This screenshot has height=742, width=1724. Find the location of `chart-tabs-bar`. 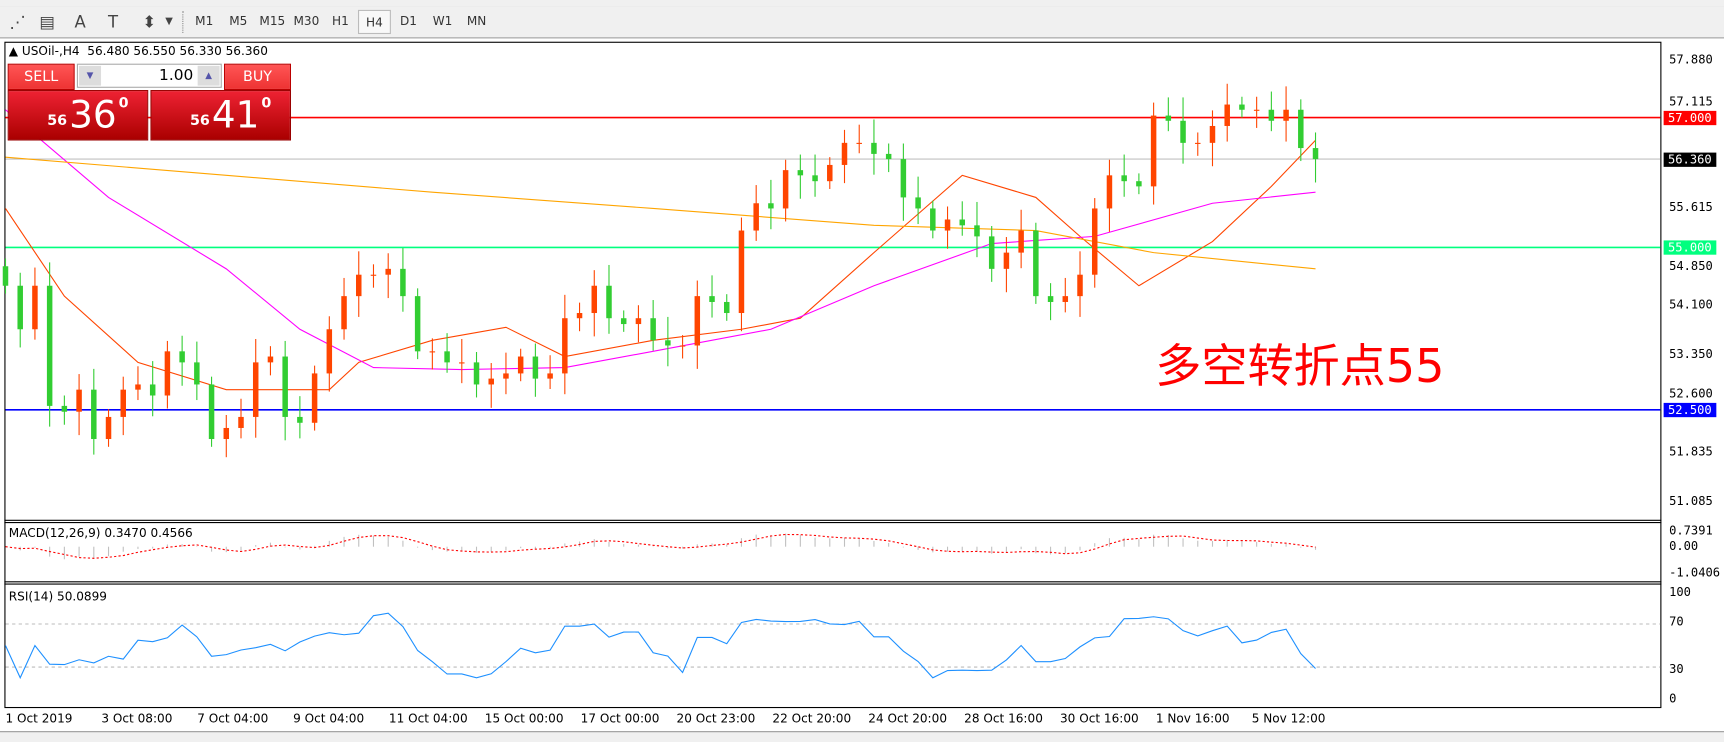

chart-tabs-bar is located at coordinates (862, 736).